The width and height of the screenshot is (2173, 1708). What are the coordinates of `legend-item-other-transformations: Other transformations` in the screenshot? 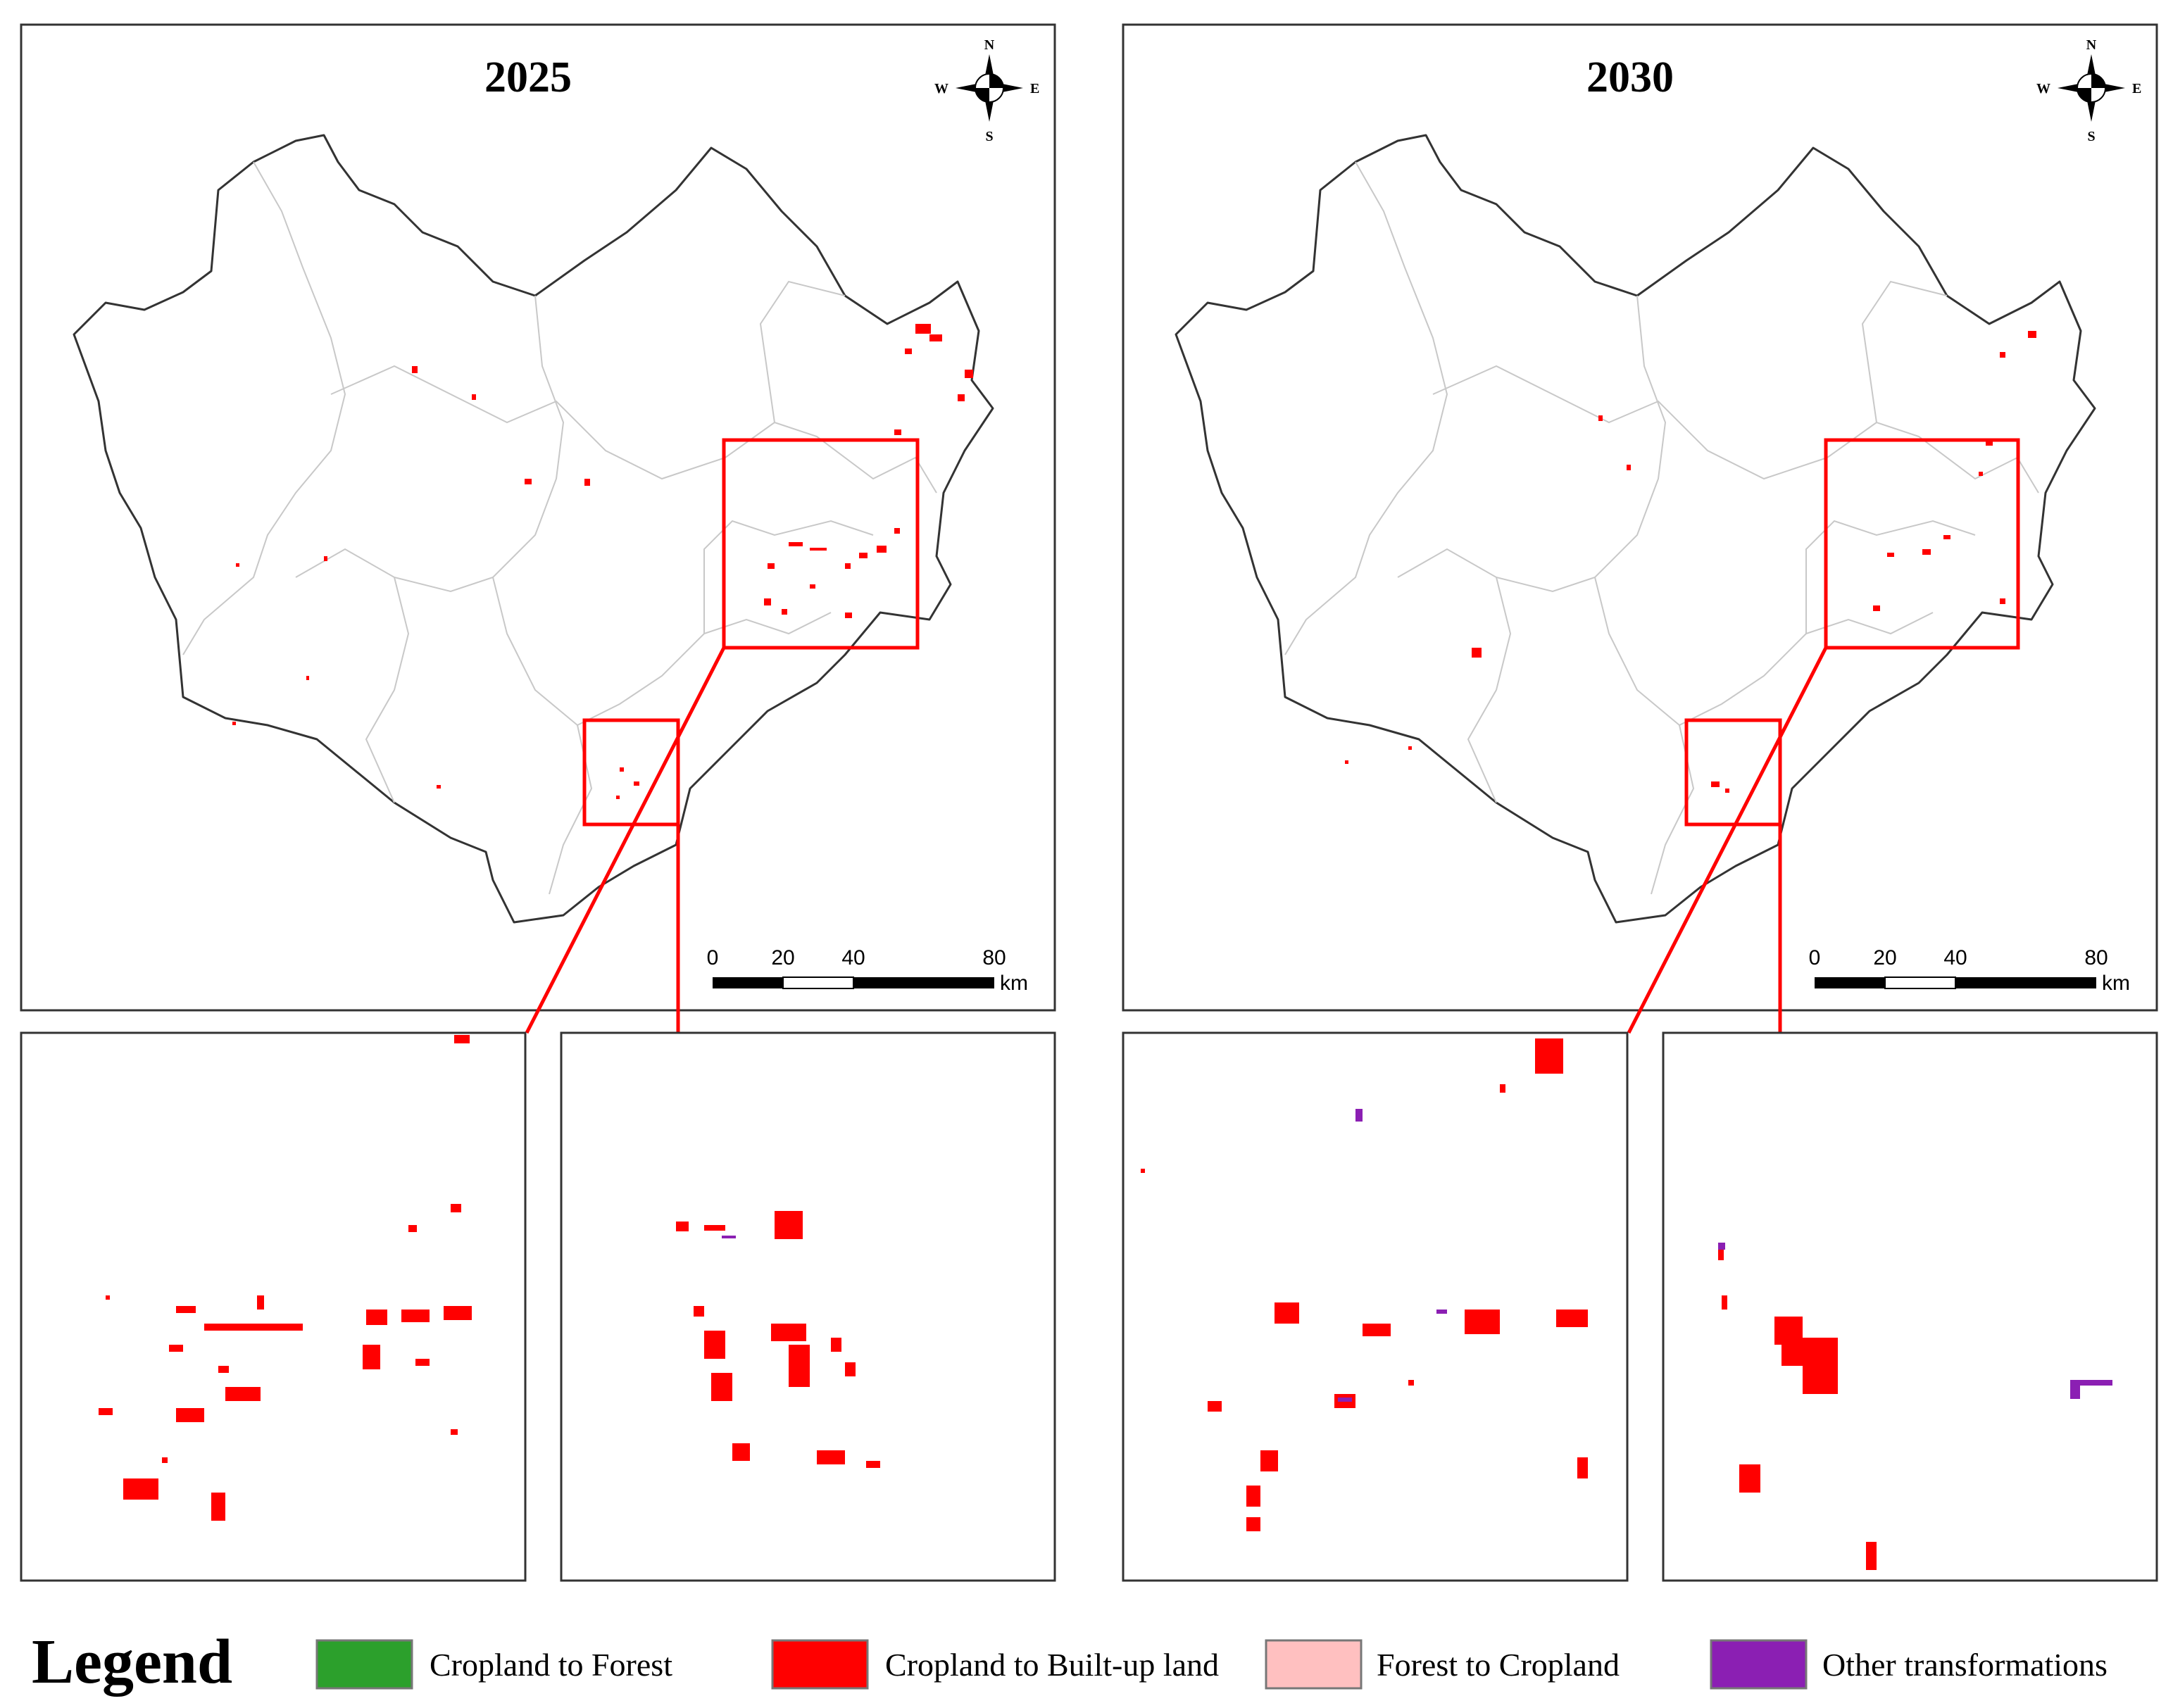 It's located at (1909, 1664).